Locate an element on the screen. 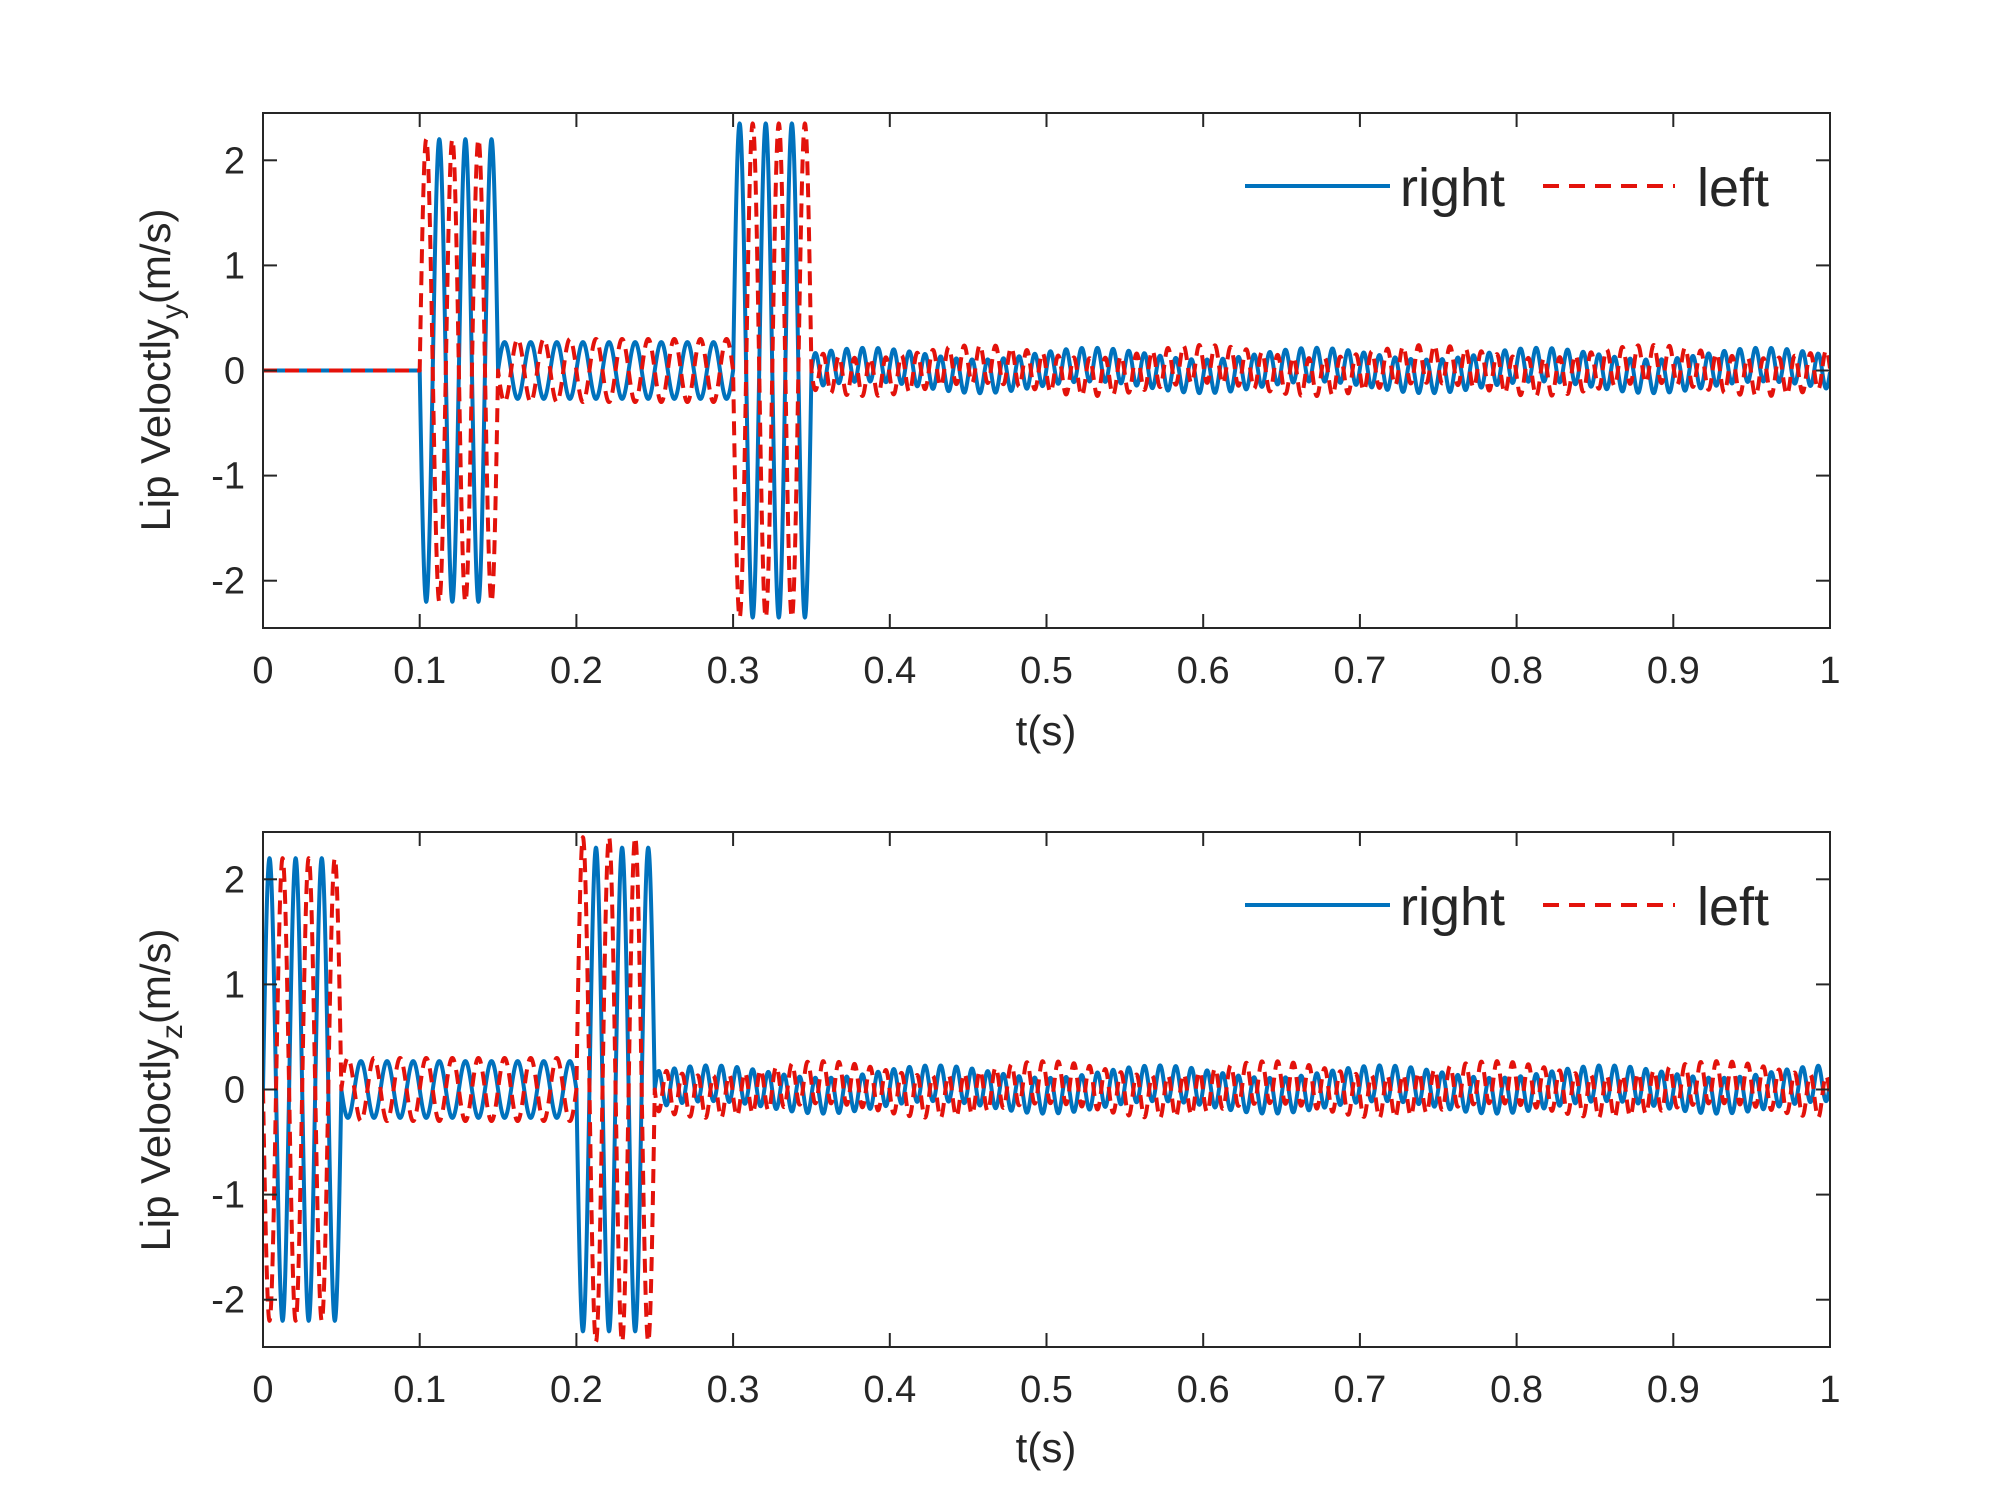  y-axis-label: Lip Veloctlyz(m/s) is located at coordinates (160, 1089).